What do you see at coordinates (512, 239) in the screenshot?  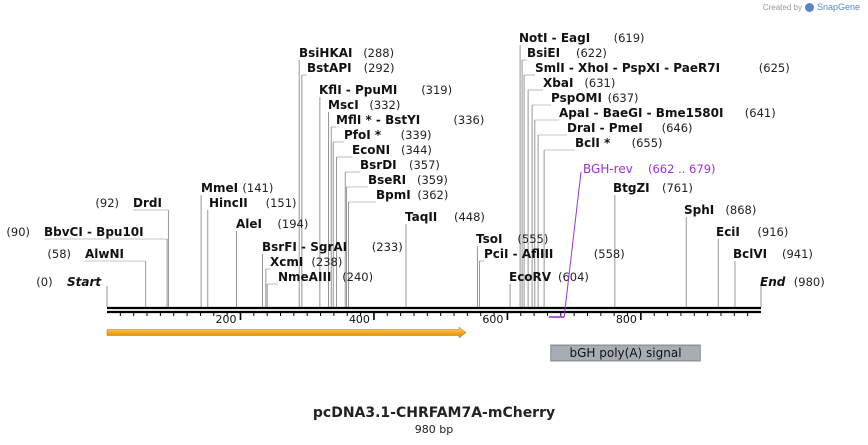 I see `restriction-site: TsoI (555)` at bounding box center [512, 239].